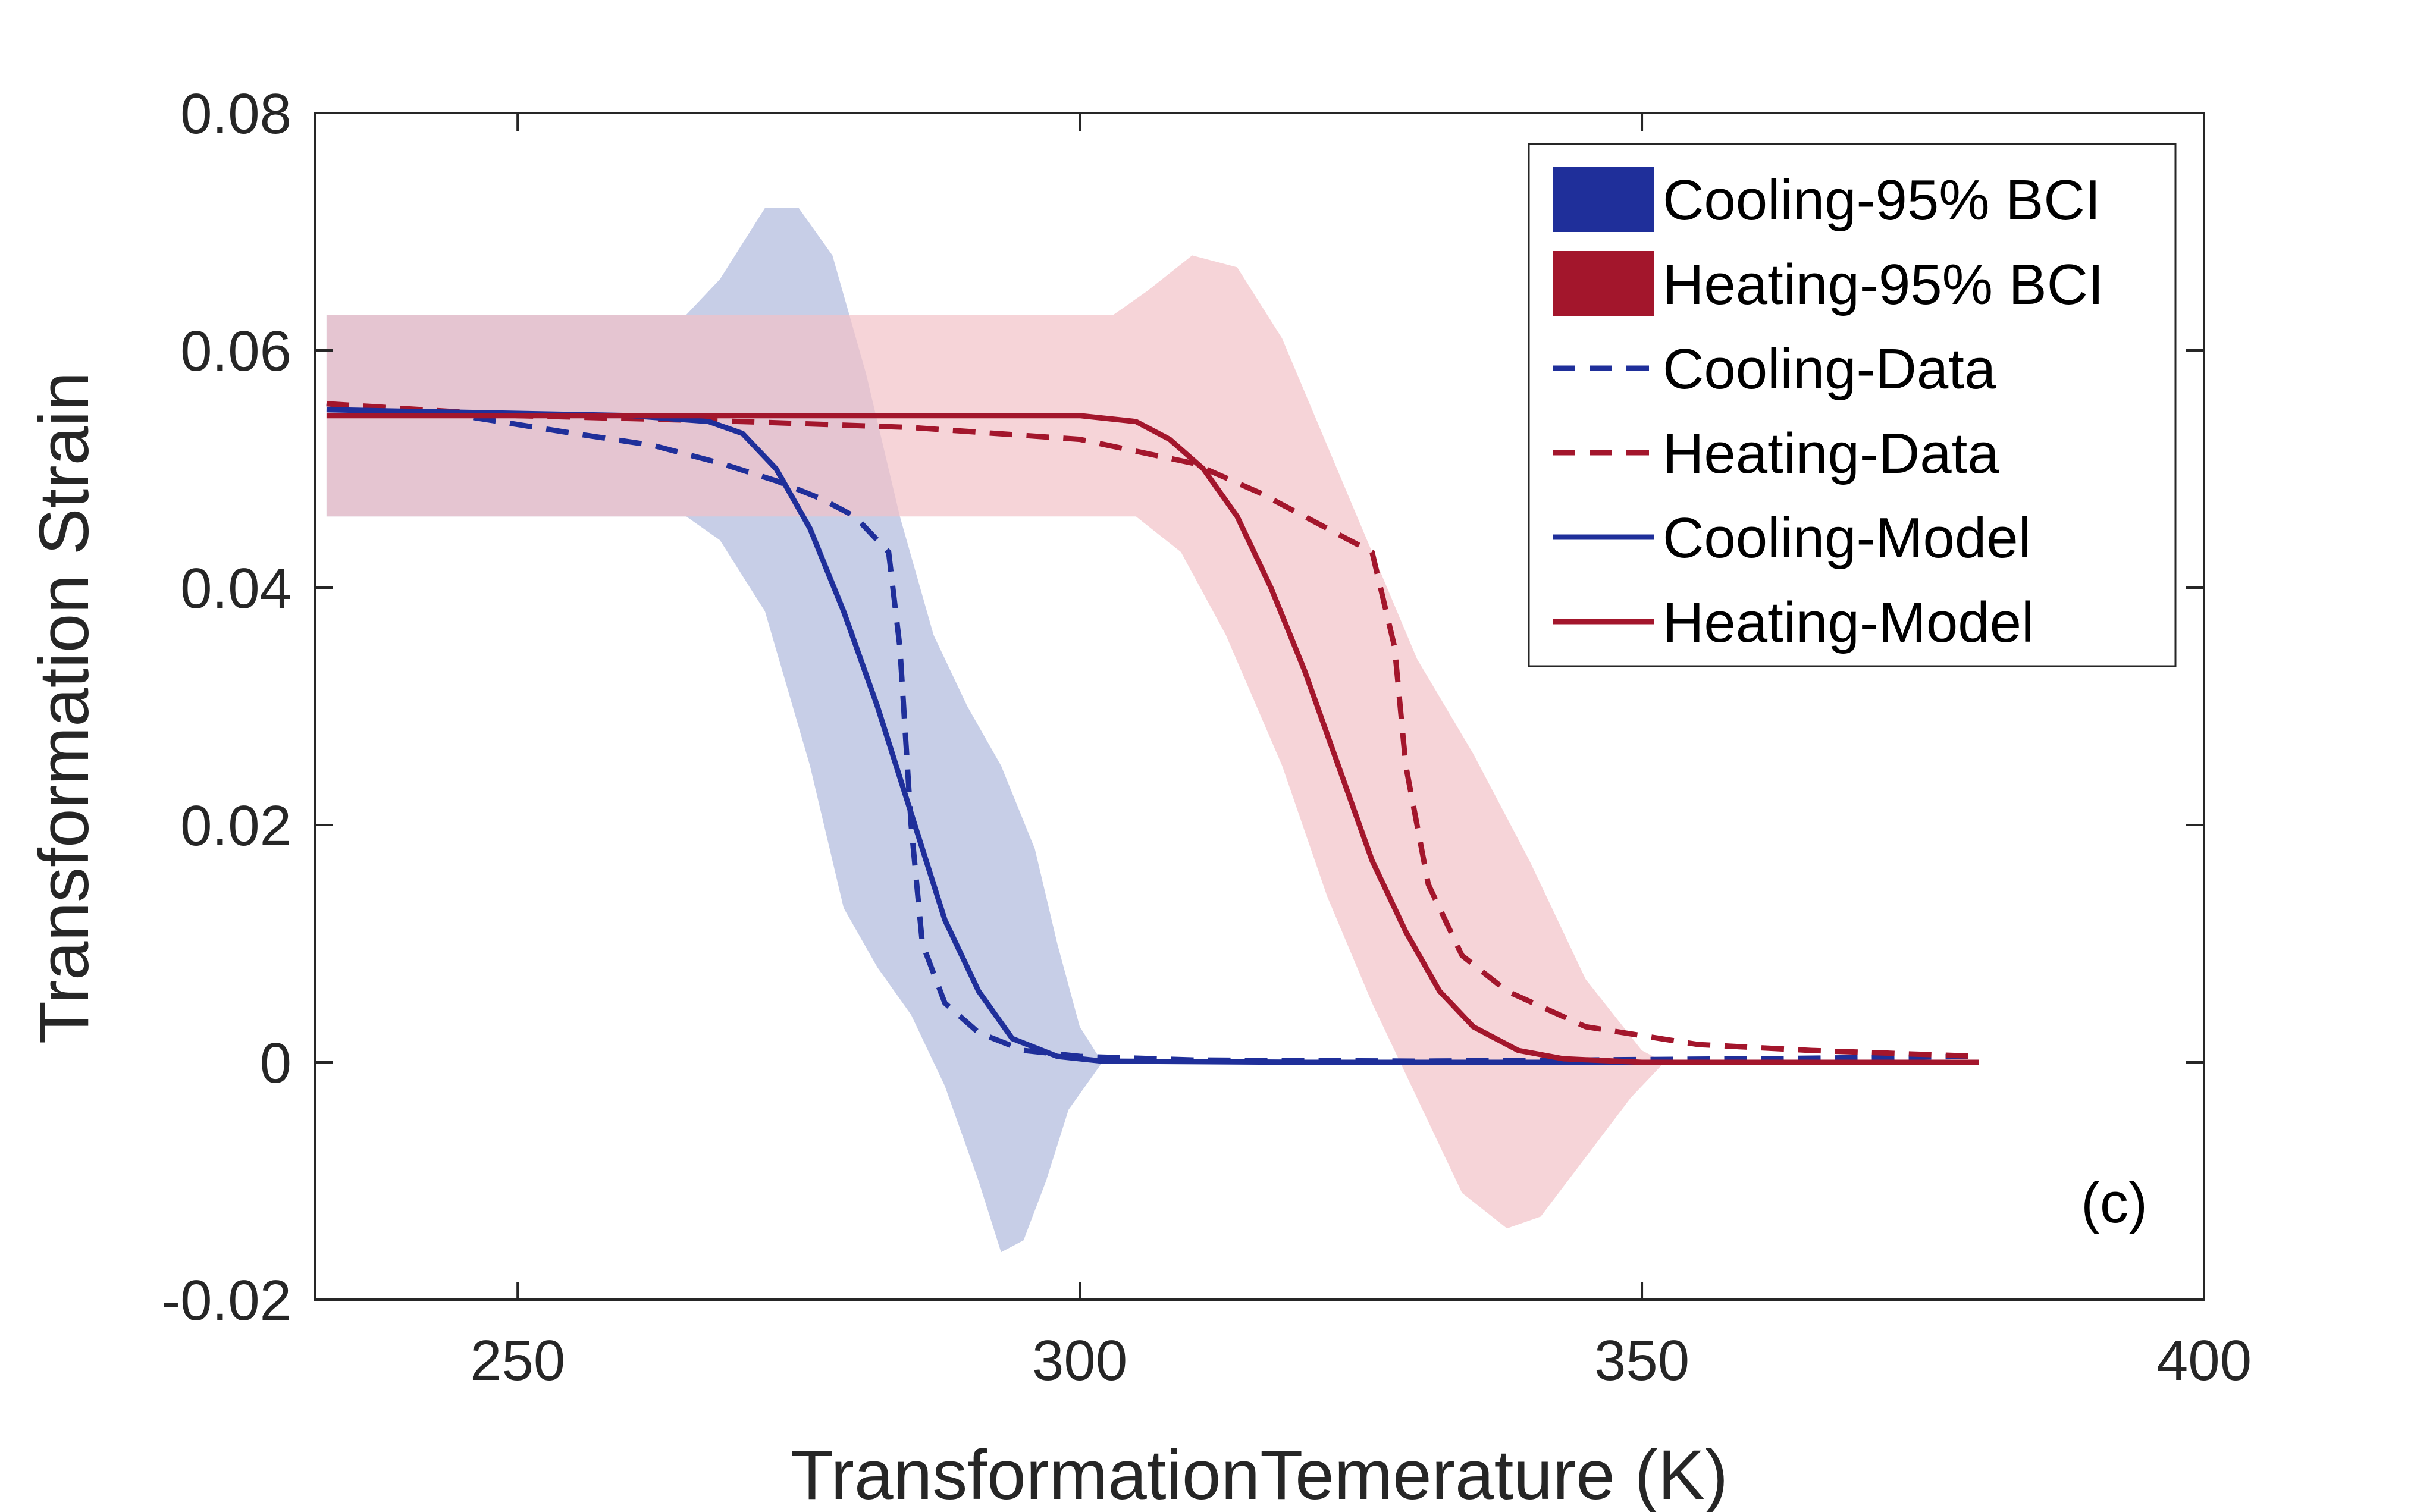 Image resolution: width=2414 pixels, height=1512 pixels. I want to click on legend-swatch-cooling-95-bci, so click(1603, 199).